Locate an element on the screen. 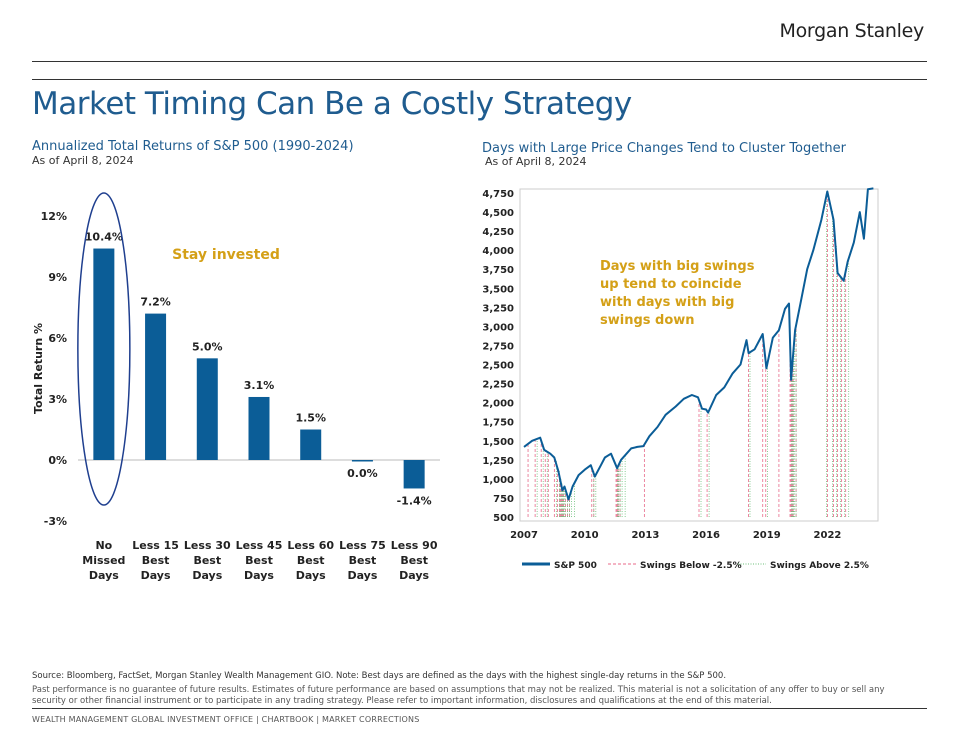 The height and width of the screenshot is (742, 960). x-tick-label: 2019 is located at coordinates (767, 535).